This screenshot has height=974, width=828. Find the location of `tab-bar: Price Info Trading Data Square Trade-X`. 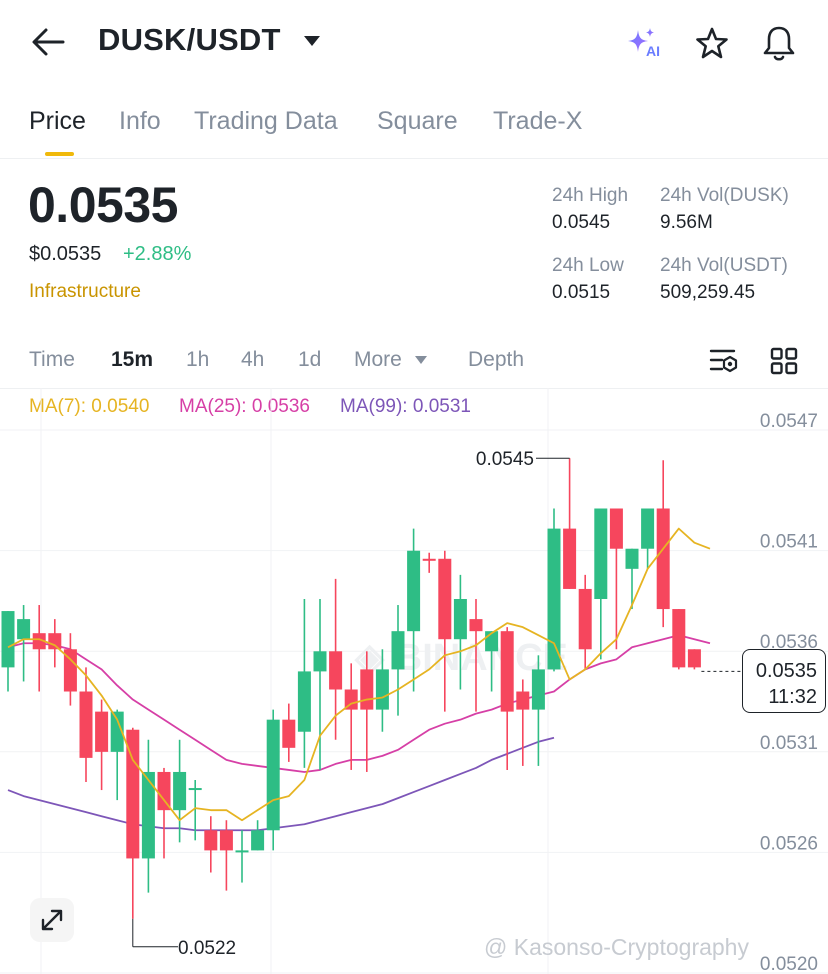

tab-bar: Price Info Trading Data Square Trade-X is located at coordinates (414, 129).